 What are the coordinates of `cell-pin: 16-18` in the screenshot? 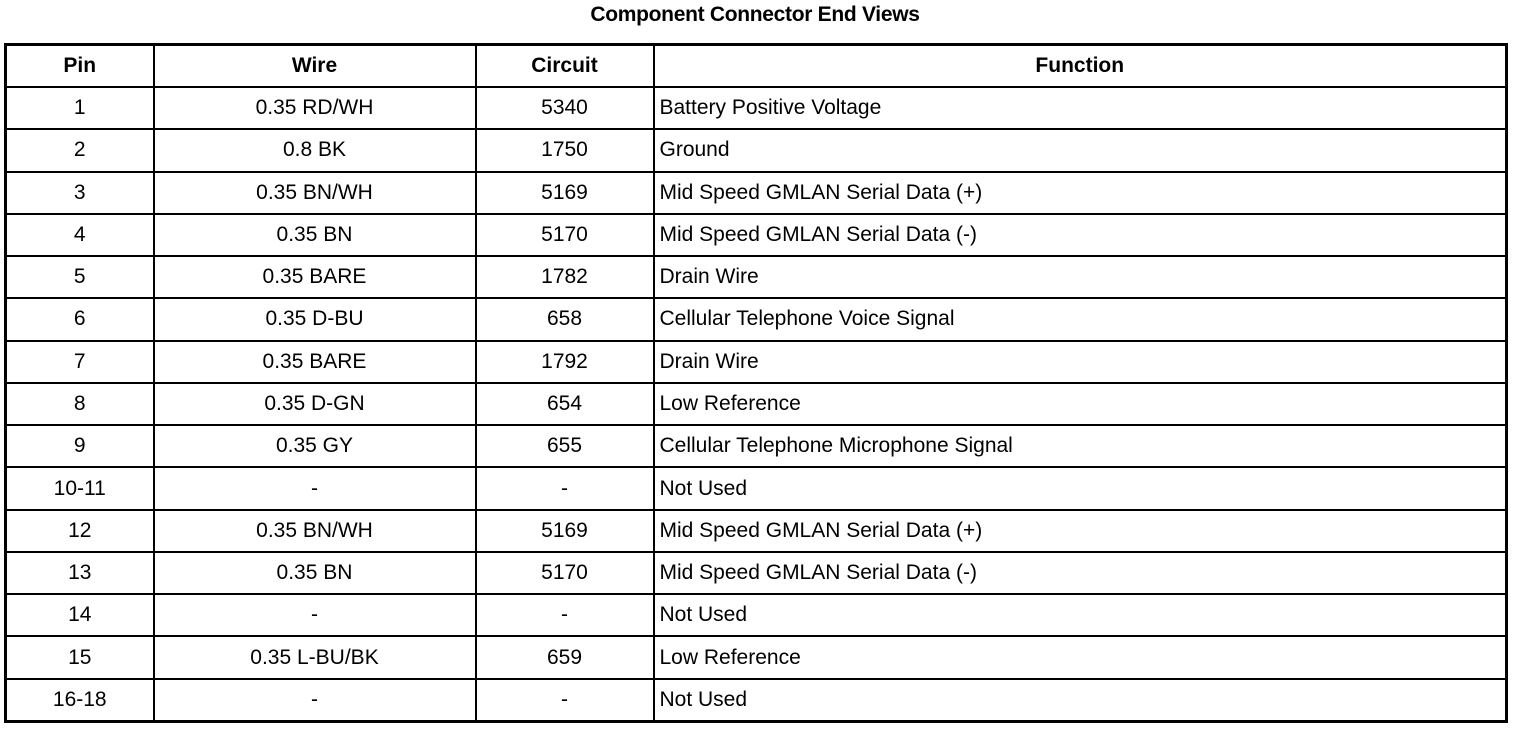 It's located at (79, 700).